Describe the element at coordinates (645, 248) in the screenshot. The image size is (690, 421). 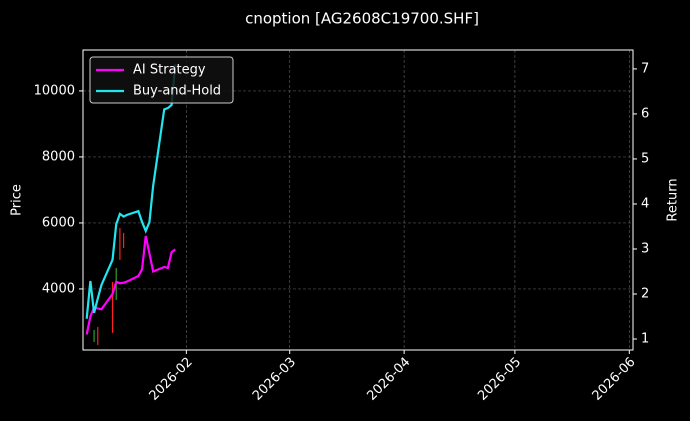
I see `y2-tick-label: 3` at that location.